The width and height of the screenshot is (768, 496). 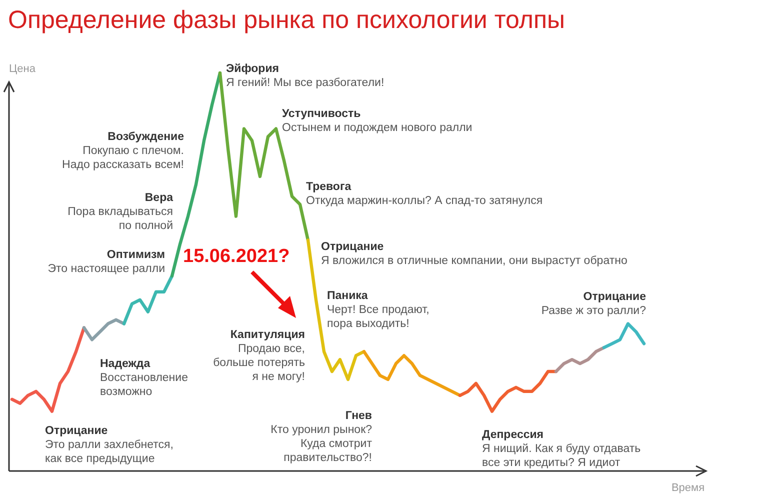 What do you see at coordinates (109, 445) in the screenshot?
I see `annotation: Отрицание Это ралли захлебнется, как все предыдущие` at bounding box center [109, 445].